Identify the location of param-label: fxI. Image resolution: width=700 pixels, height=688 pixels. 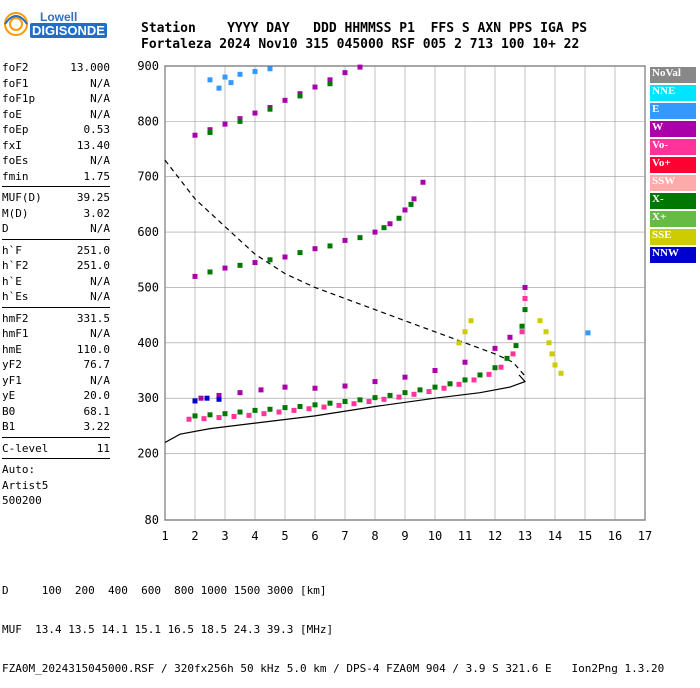
(12, 145).